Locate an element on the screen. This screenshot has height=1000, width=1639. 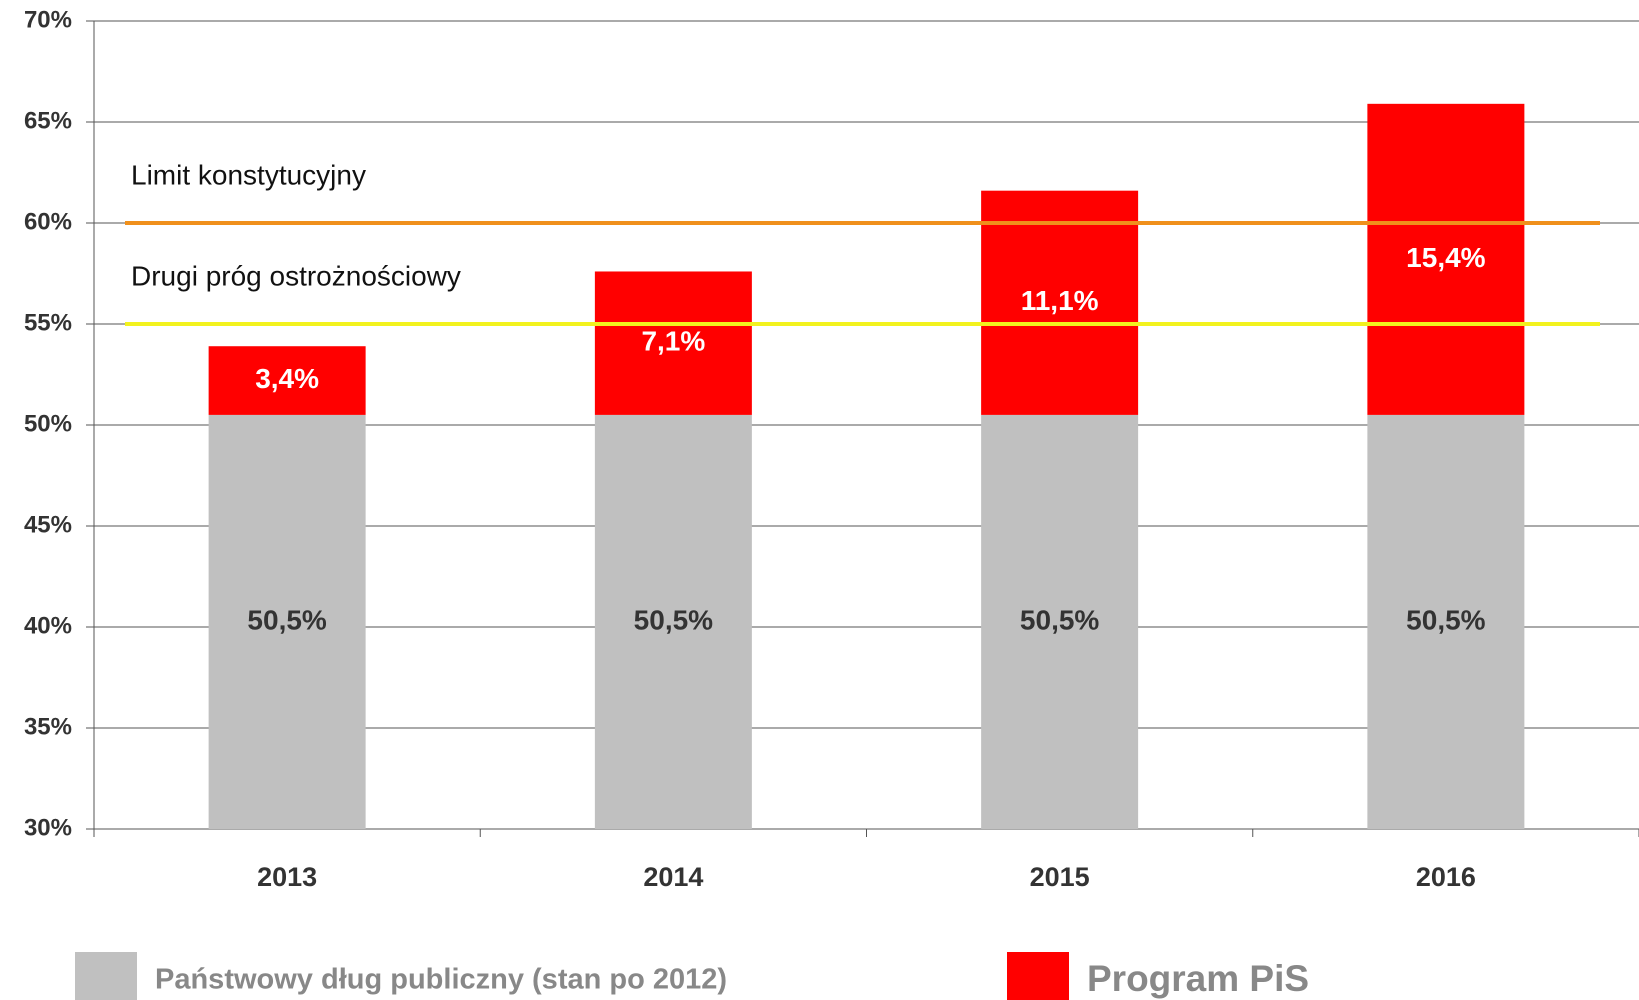
reference-label: Limit konstytucyjny is located at coordinates (248, 174).